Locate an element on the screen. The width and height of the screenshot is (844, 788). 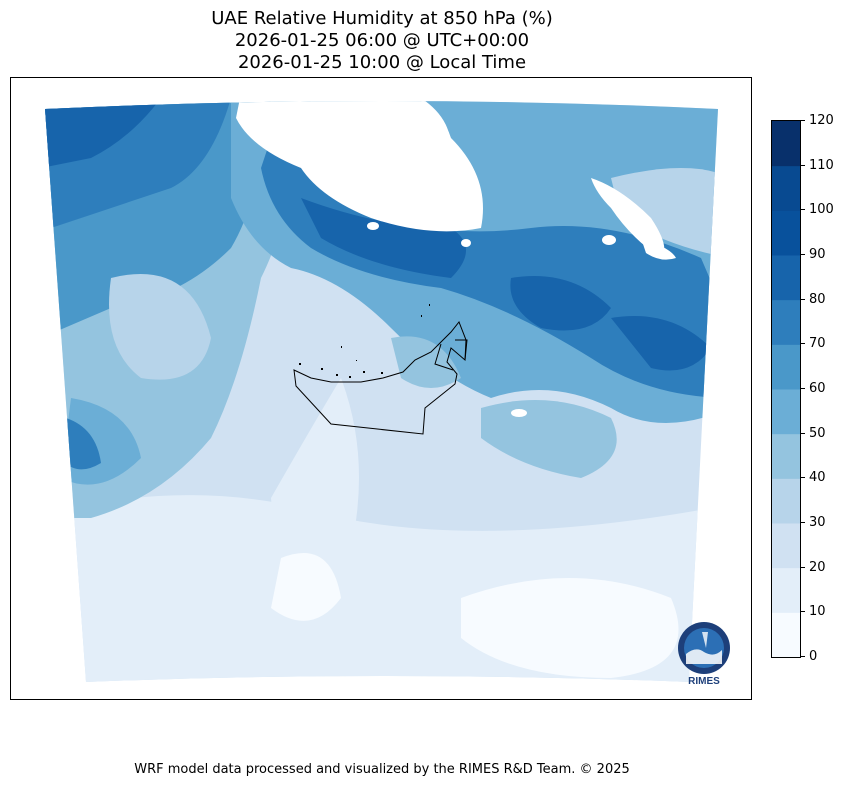
map-title: UAE Relative Humidity at 850 hPa (%) is located at coordinates (382, 18).